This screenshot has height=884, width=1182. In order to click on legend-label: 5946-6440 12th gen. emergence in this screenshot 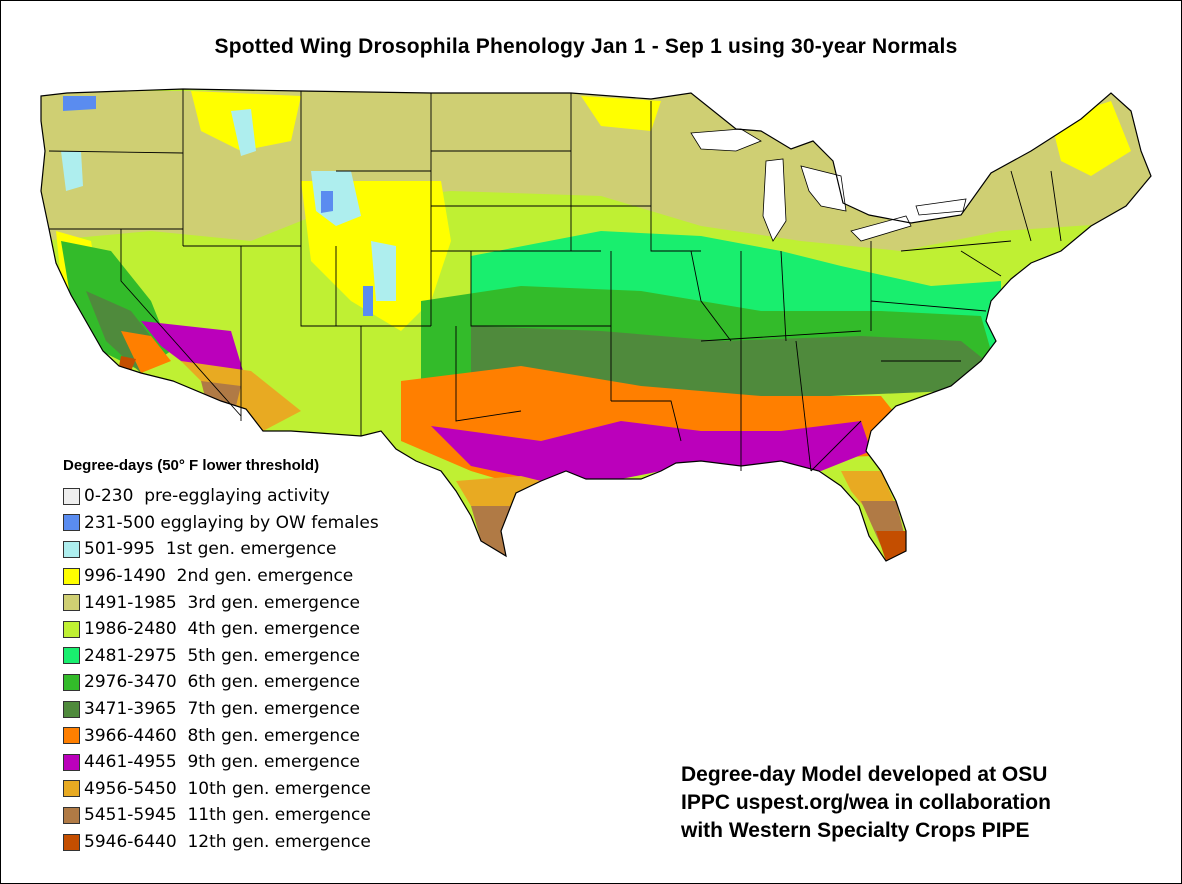, I will do `click(227, 842)`.